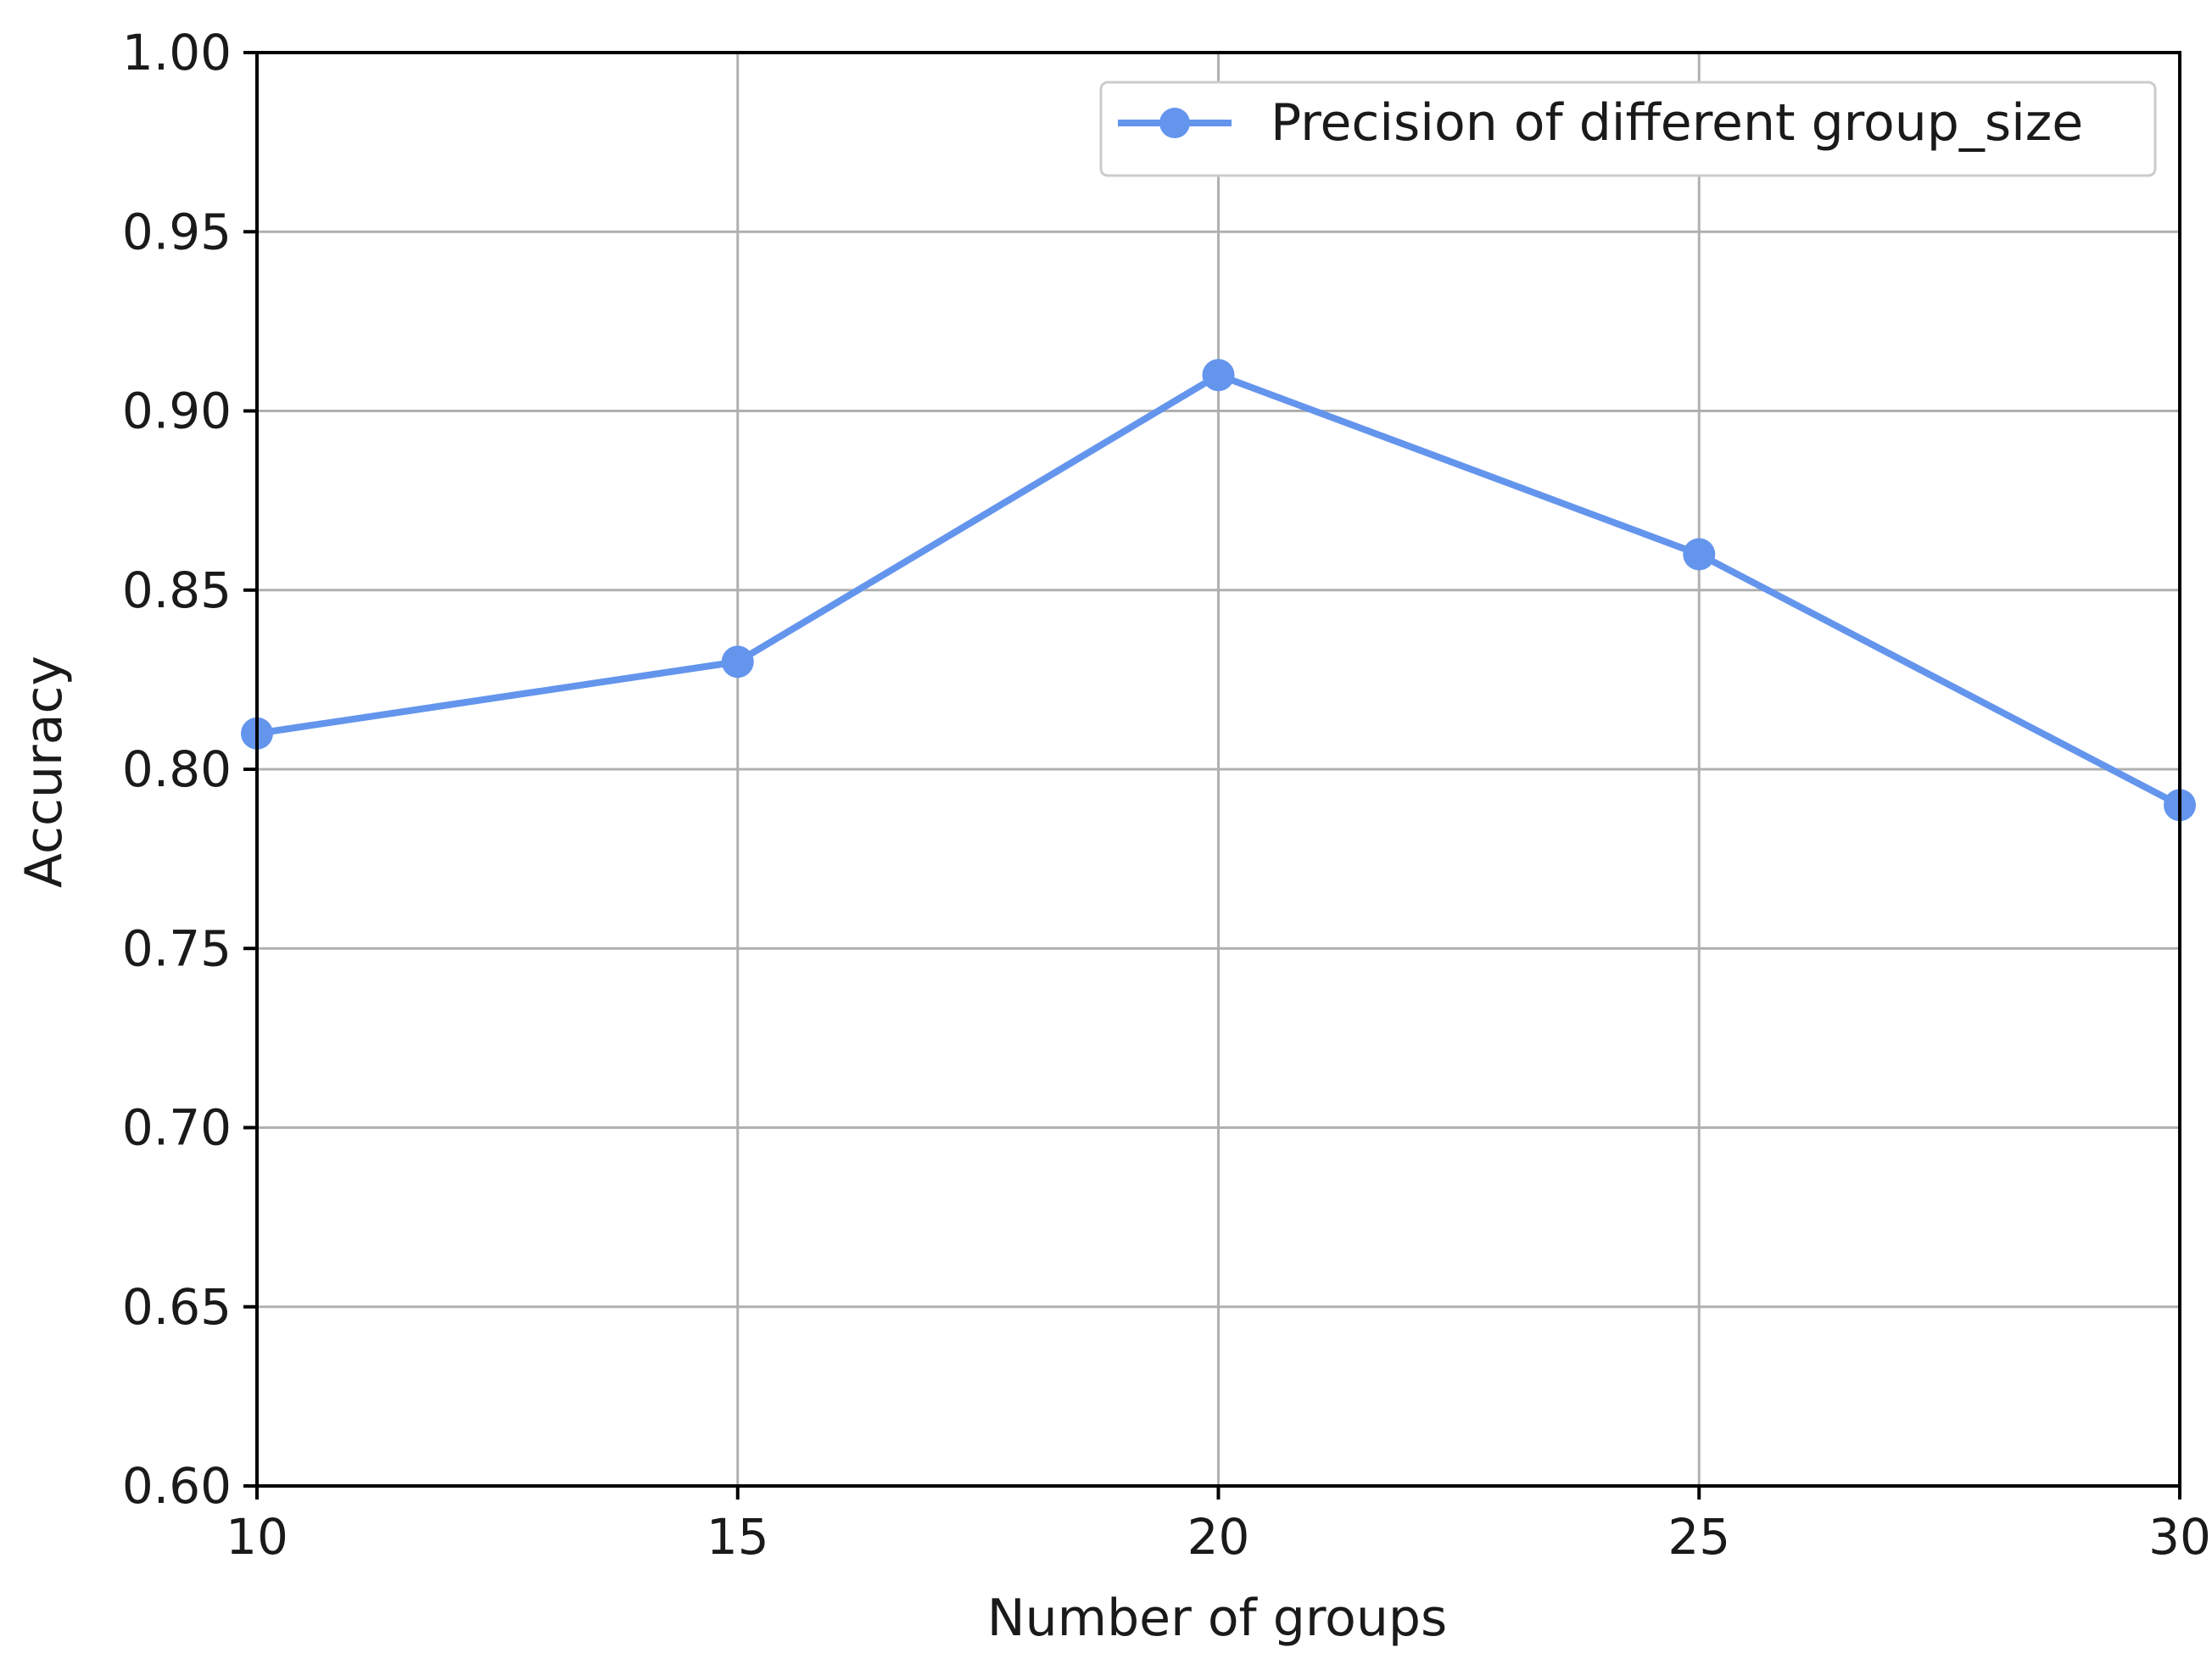  What do you see at coordinates (177, 231) in the screenshot?
I see `y-tick-label: 0.95` at bounding box center [177, 231].